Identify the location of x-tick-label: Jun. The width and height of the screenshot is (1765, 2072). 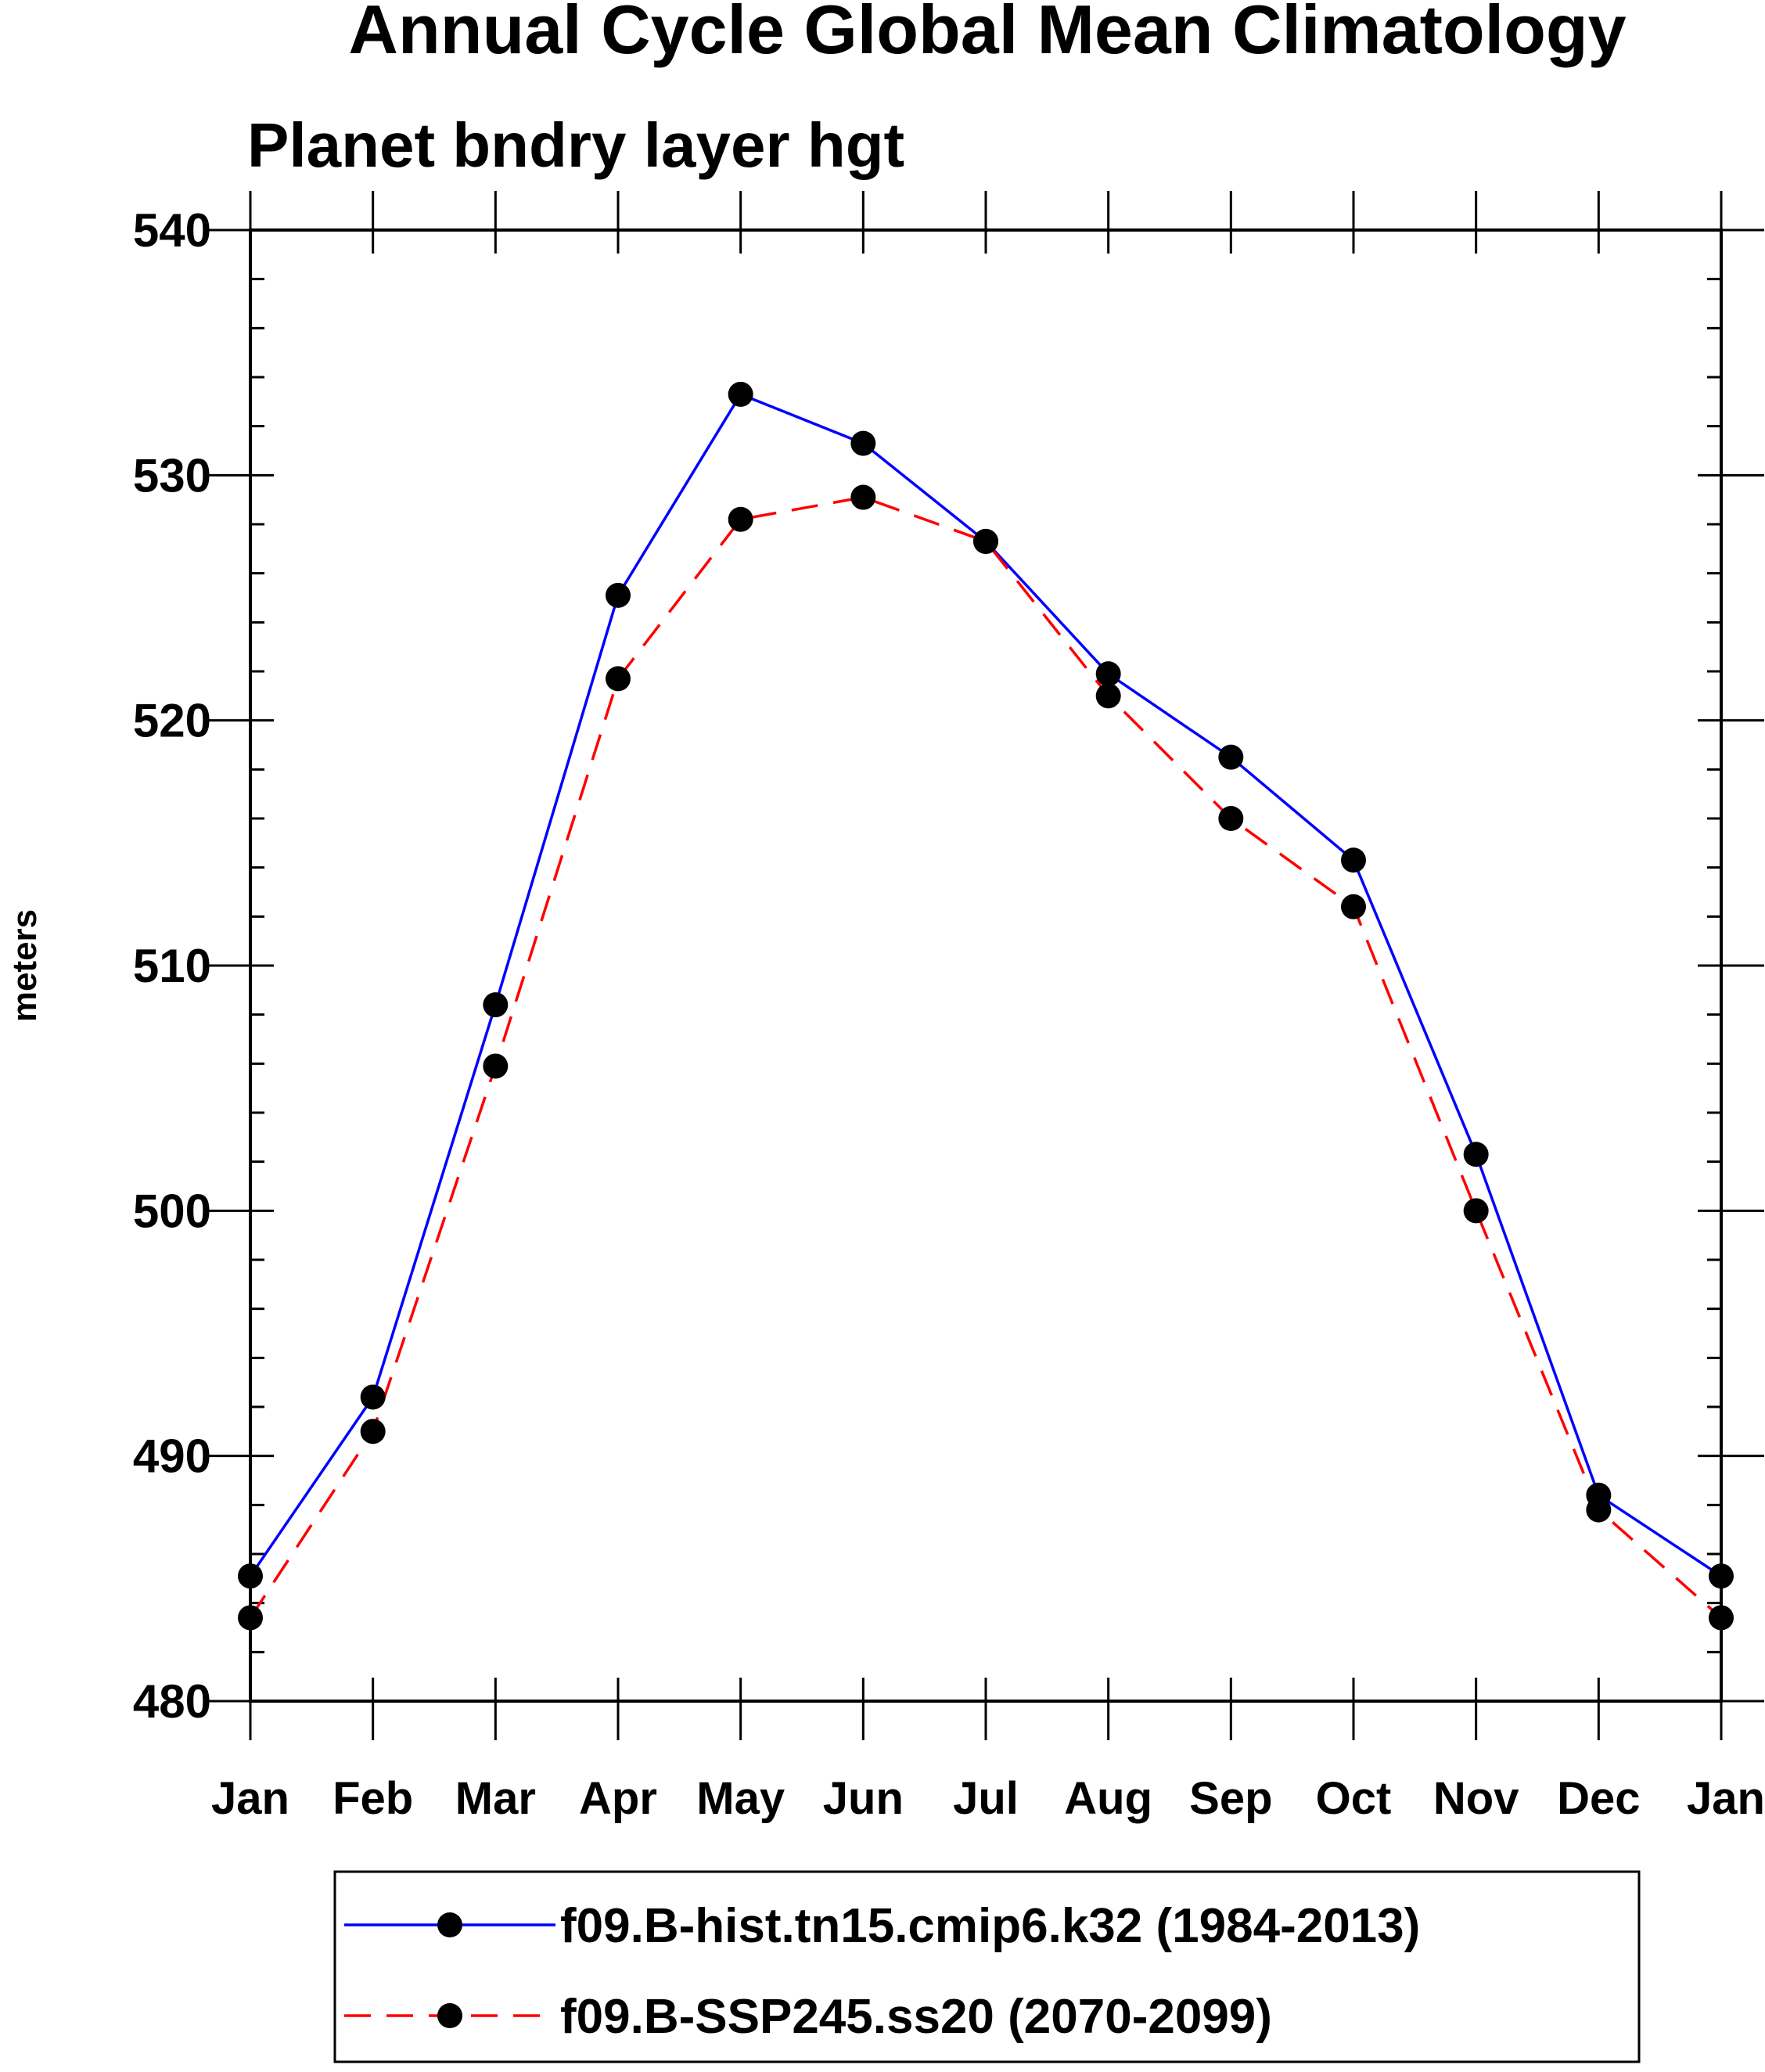
(864, 1798).